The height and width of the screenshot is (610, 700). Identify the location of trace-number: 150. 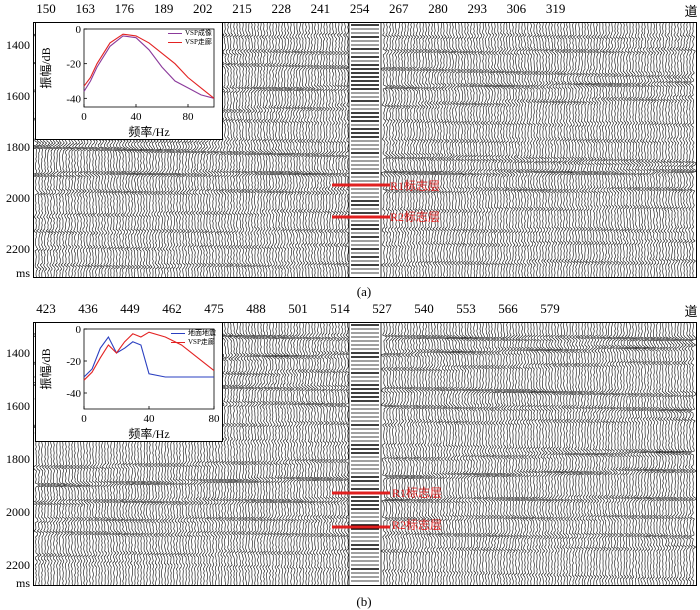
(46, 8).